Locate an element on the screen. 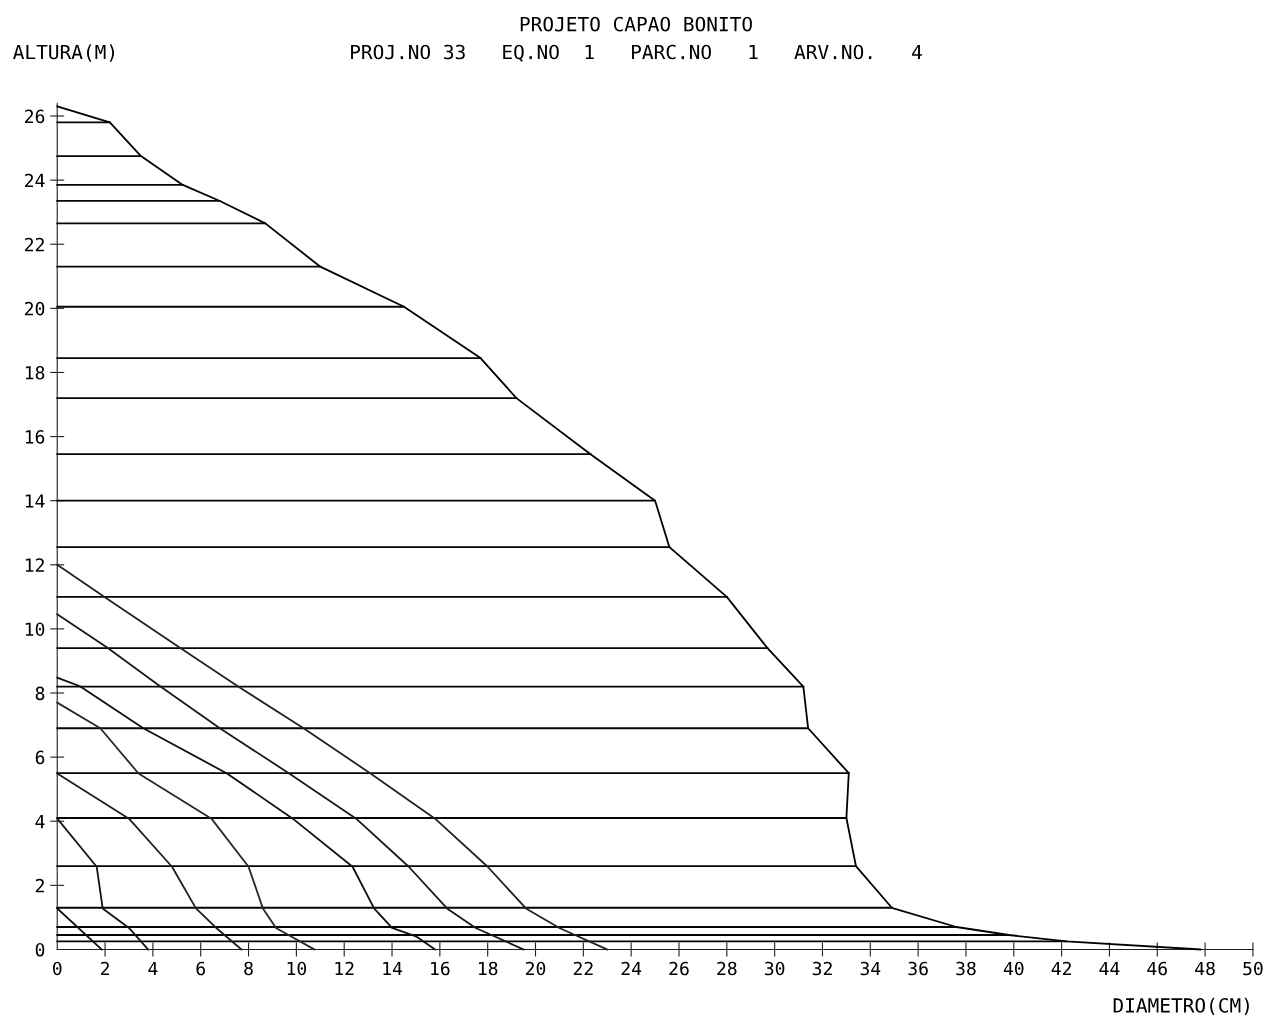  y-tick-label: 16 is located at coordinates (35, 437).